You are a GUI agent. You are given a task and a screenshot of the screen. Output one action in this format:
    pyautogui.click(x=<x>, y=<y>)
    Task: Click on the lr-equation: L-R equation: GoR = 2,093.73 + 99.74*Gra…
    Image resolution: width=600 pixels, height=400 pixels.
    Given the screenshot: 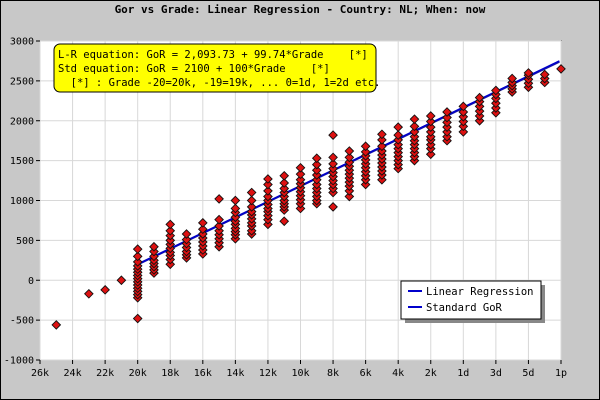 What is the action you would take?
    pyautogui.click(x=213, y=55)
    